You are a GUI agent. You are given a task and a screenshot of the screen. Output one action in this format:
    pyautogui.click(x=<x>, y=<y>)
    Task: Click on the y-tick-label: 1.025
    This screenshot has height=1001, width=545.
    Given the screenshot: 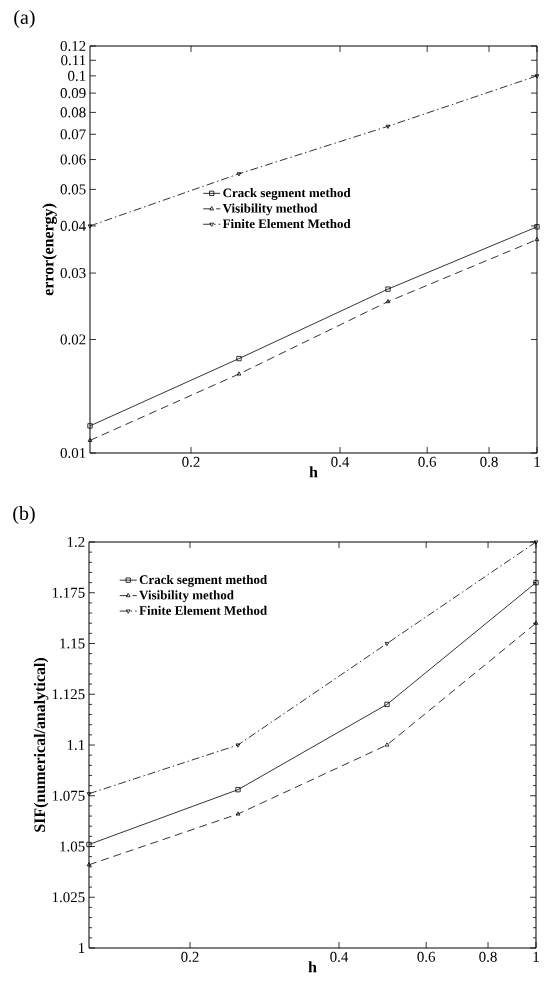 What is the action you would take?
    pyautogui.click(x=68, y=897)
    